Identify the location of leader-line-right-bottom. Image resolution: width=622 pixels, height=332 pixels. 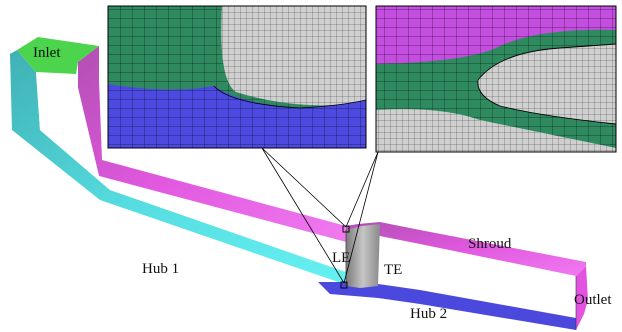
(361, 217).